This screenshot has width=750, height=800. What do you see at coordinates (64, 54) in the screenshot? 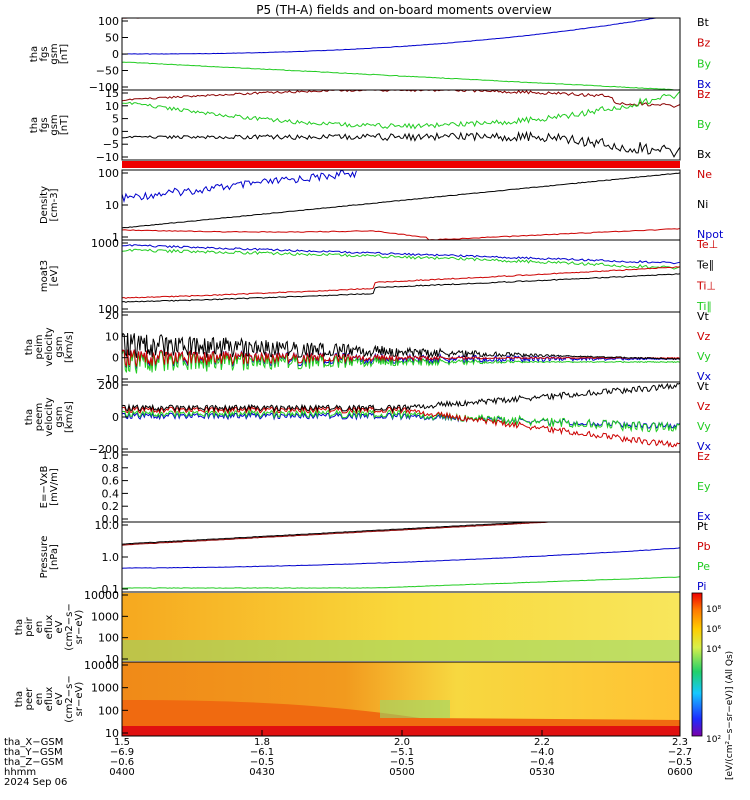
I see `ylabel-fgs-3: [nT]` at bounding box center [64, 54].